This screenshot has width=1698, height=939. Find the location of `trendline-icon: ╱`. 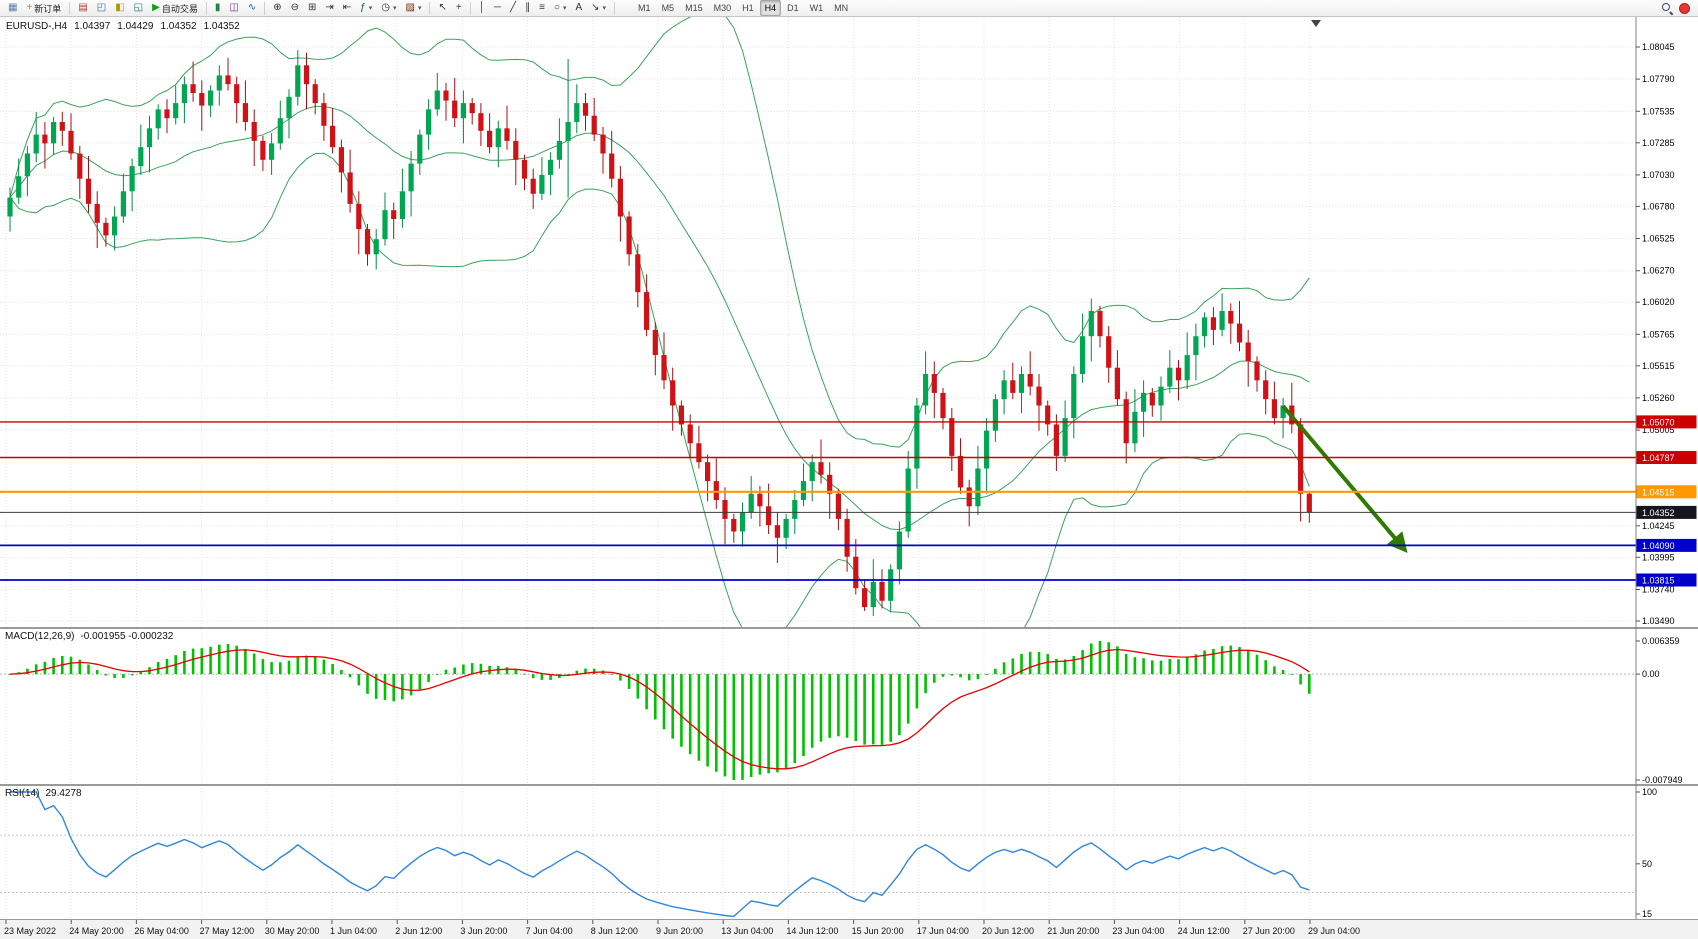

trendline-icon: ╱ is located at coordinates (513, 8).